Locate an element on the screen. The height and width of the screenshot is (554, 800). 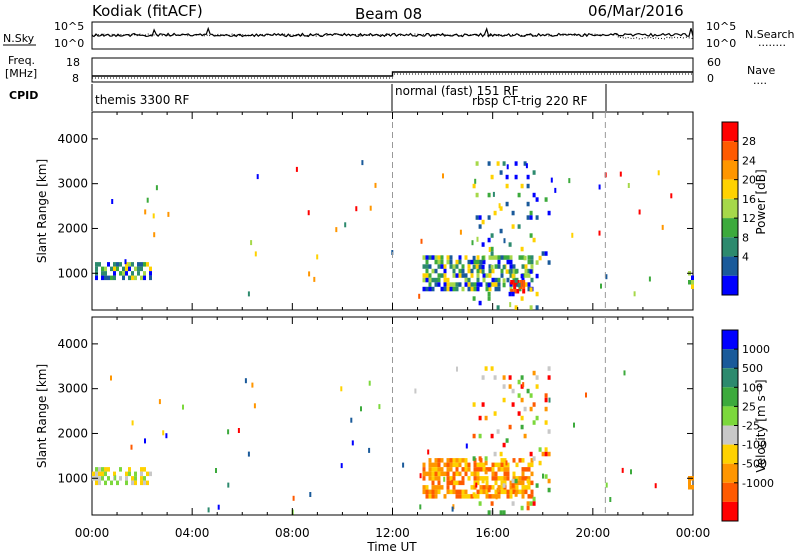
freq-tick-top: 18 is located at coordinates (73, 62).